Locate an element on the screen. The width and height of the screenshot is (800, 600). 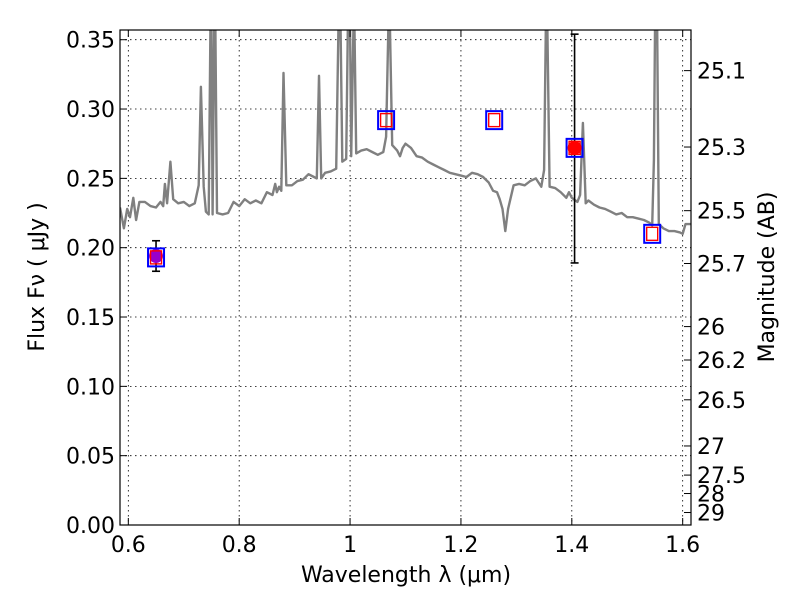
y2-tick-label: 27.5 is located at coordinates (721, 476).